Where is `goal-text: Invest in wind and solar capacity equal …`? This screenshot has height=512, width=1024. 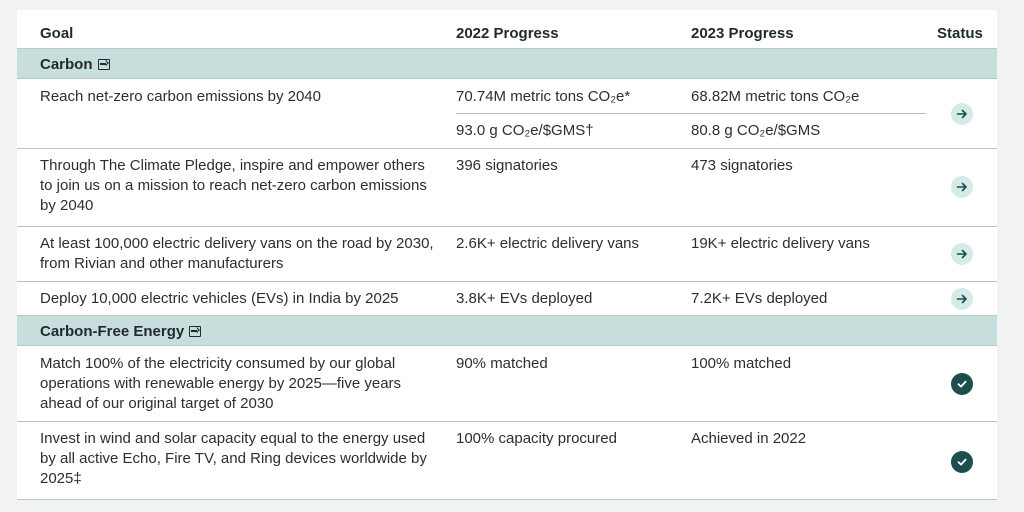 goal-text: Invest in wind and solar capacity equal … is located at coordinates (233, 458).